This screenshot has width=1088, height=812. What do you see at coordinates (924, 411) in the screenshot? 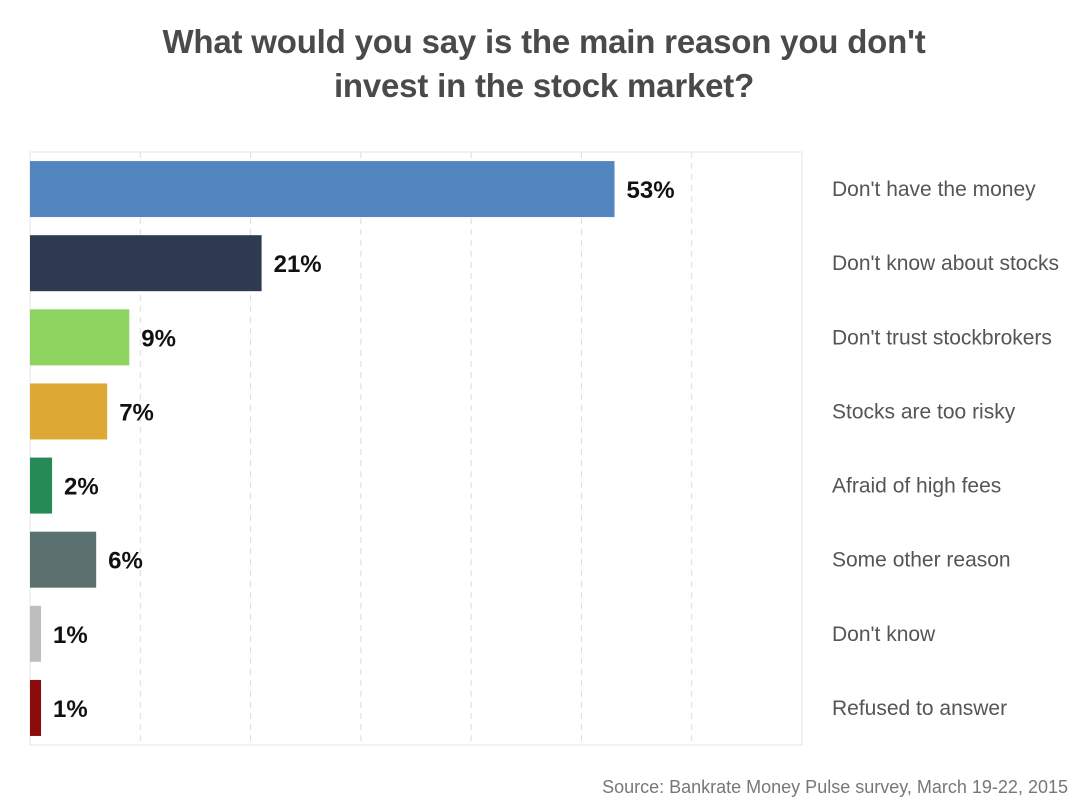
I see `category-label: Stocks are too risky` at bounding box center [924, 411].